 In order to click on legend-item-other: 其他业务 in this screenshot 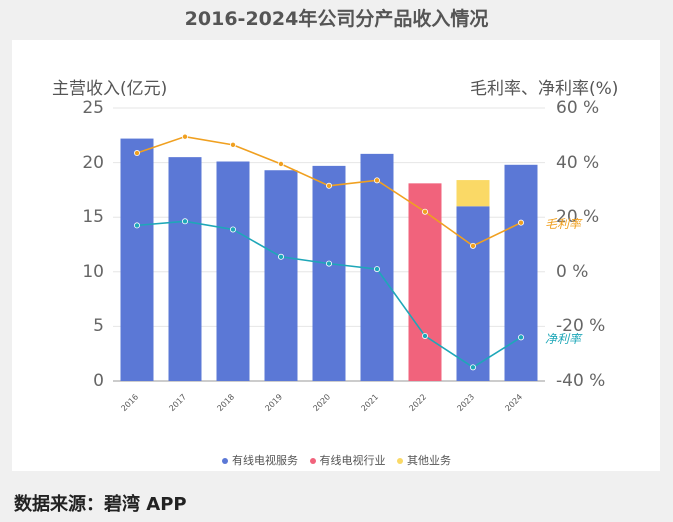, I will do `click(424, 460)`.